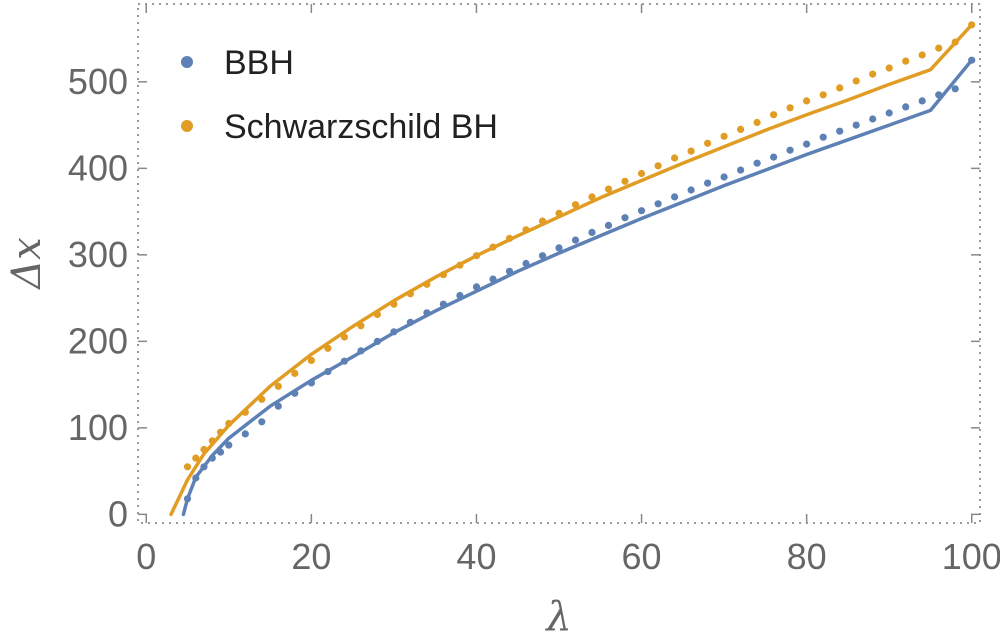  I want to click on legend-marker-schwarzschild, so click(187, 126).